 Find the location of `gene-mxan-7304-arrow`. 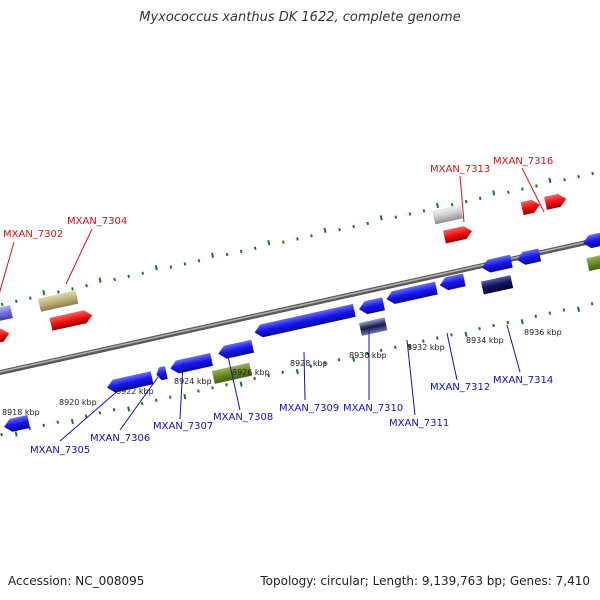

gene-mxan-7304-arrow is located at coordinates (71, 320).